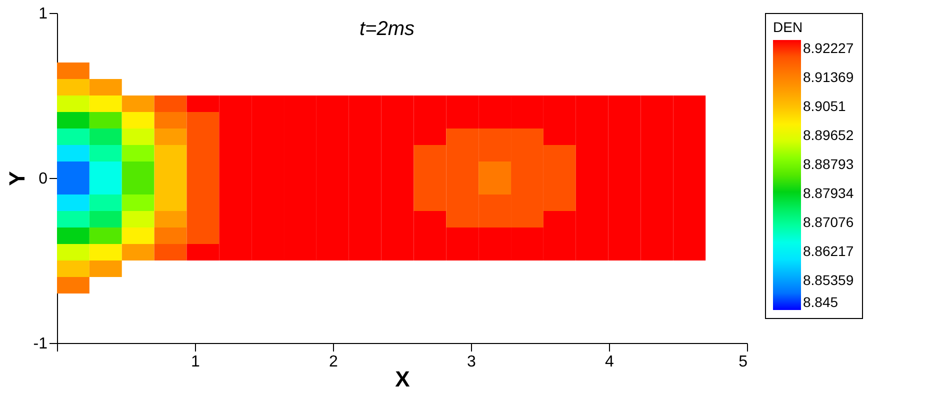  What do you see at coordinates (43, 14) in the screenshot?
I see `y-tick-label: 1` at bounding box center [43, 14].